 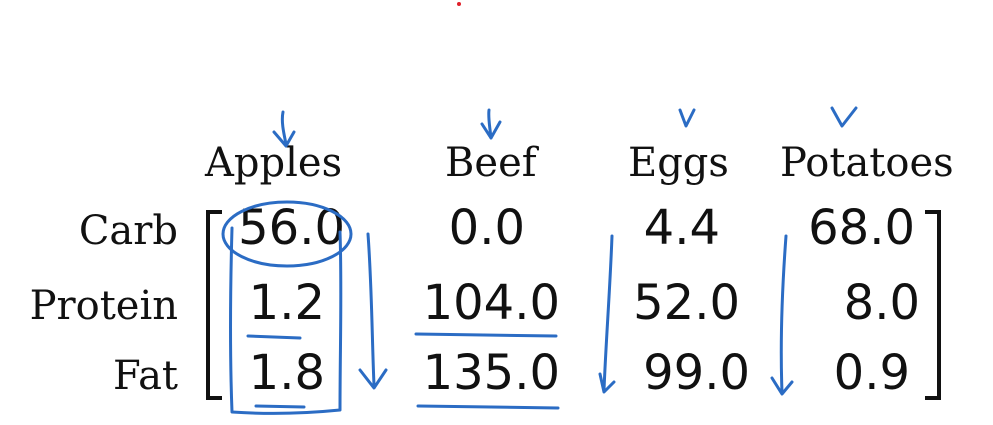 What do you see at coordinates (274, 163) in the screenshot?
I see `column-header-apples: Apples` at bounding box center [274, 163].